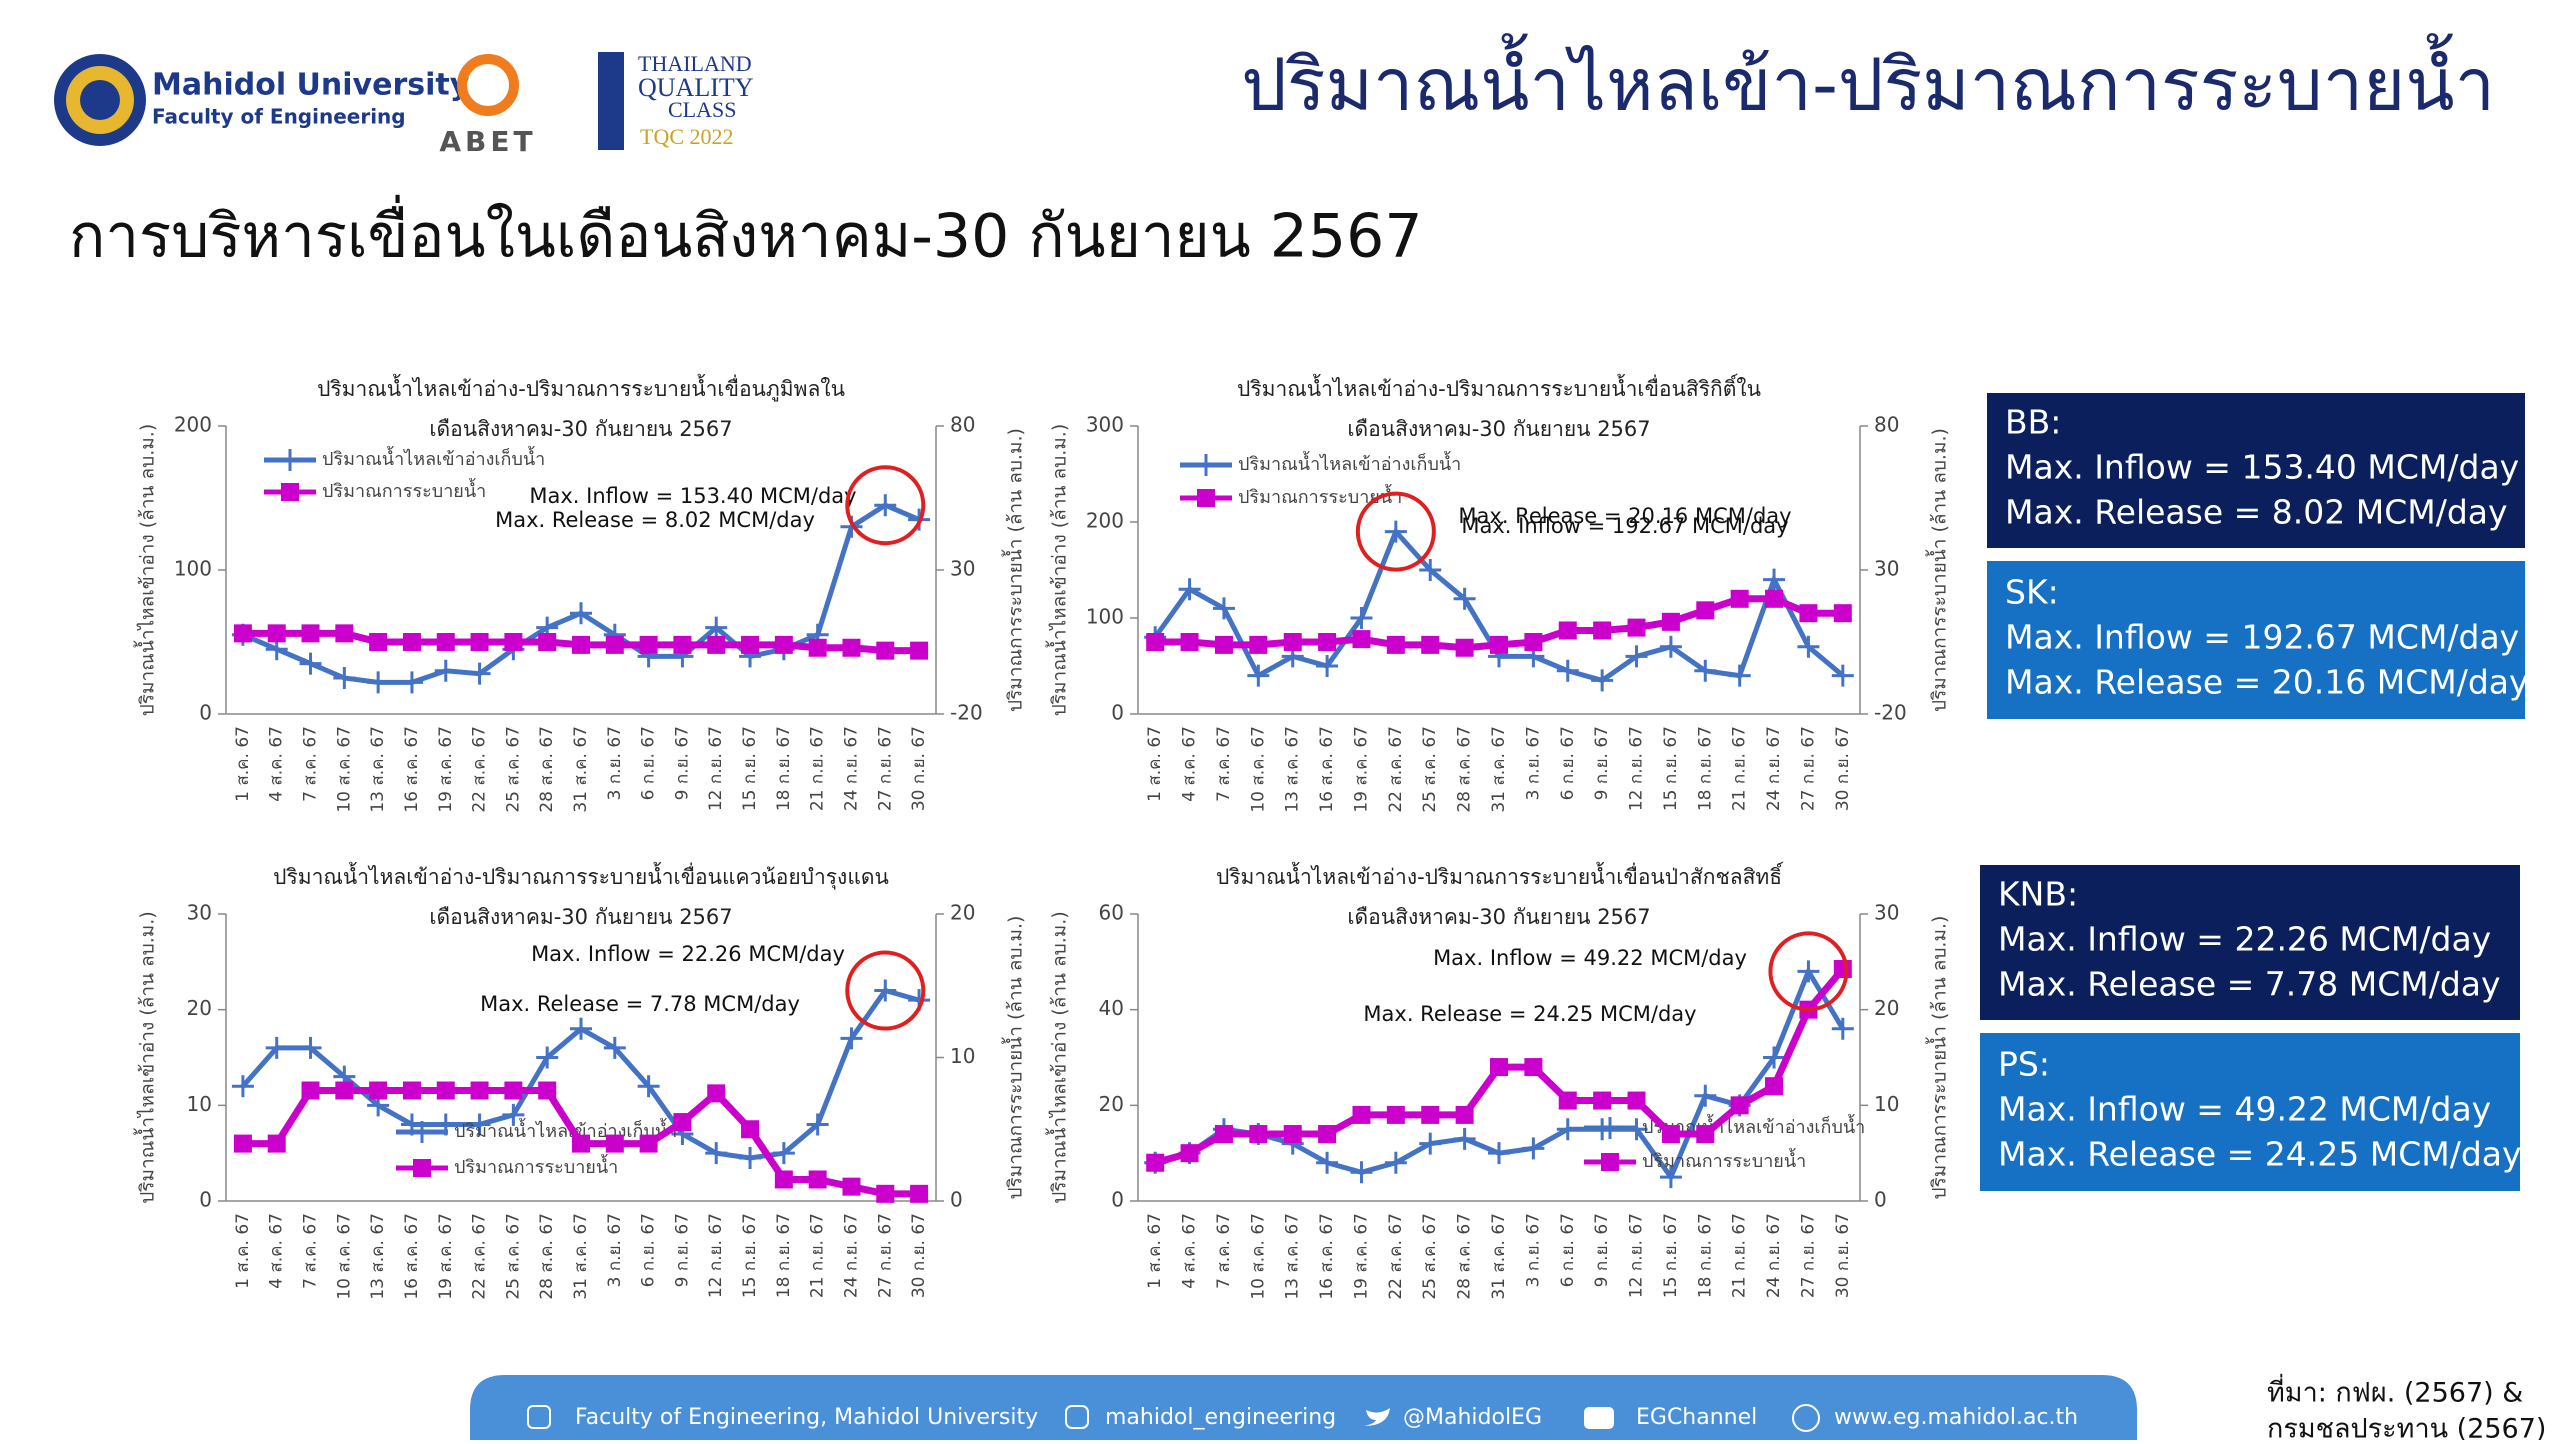 The width and height of the screenshot is (2560, 1444). Describe the element at coordinates (1220, 1417) in the screenshot. I see `footer-link: mahidol_engineering` at that location.